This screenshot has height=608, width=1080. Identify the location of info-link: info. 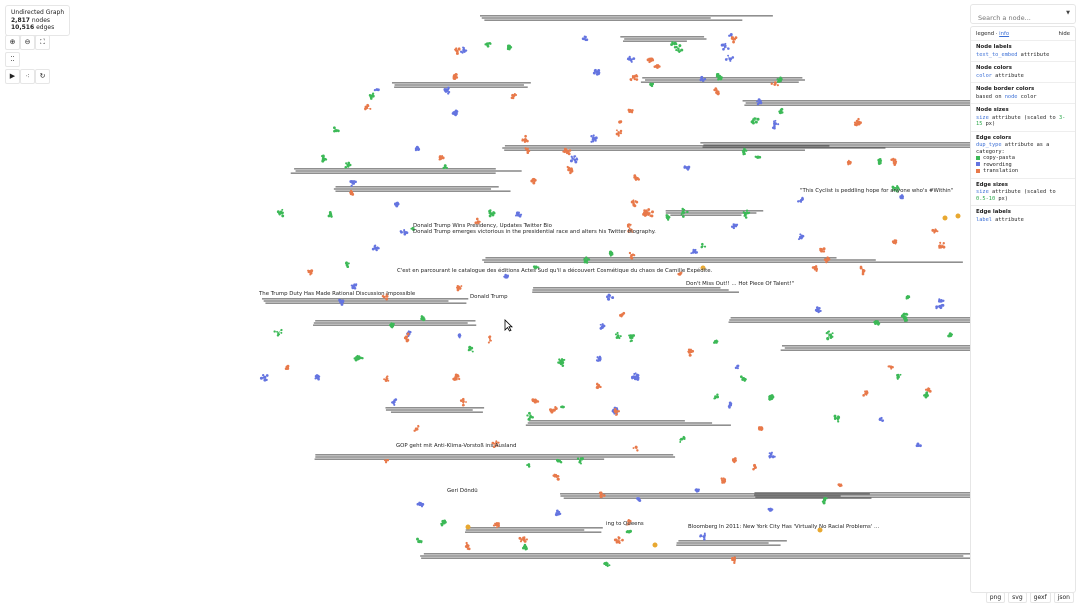
(1004, 34).